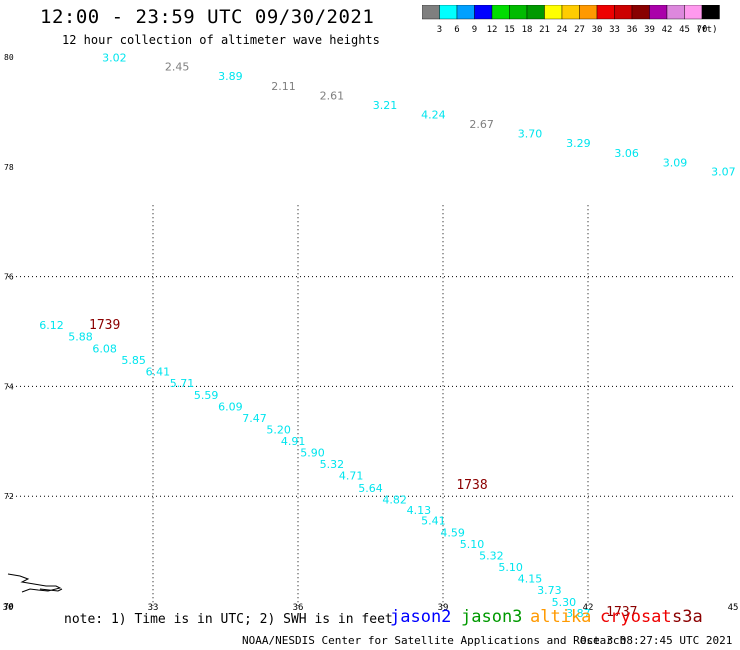 The image size is (740, 650). Describe the element at coordinates (710, 12) in the screenshot. I see `legend-swatch` at that location.